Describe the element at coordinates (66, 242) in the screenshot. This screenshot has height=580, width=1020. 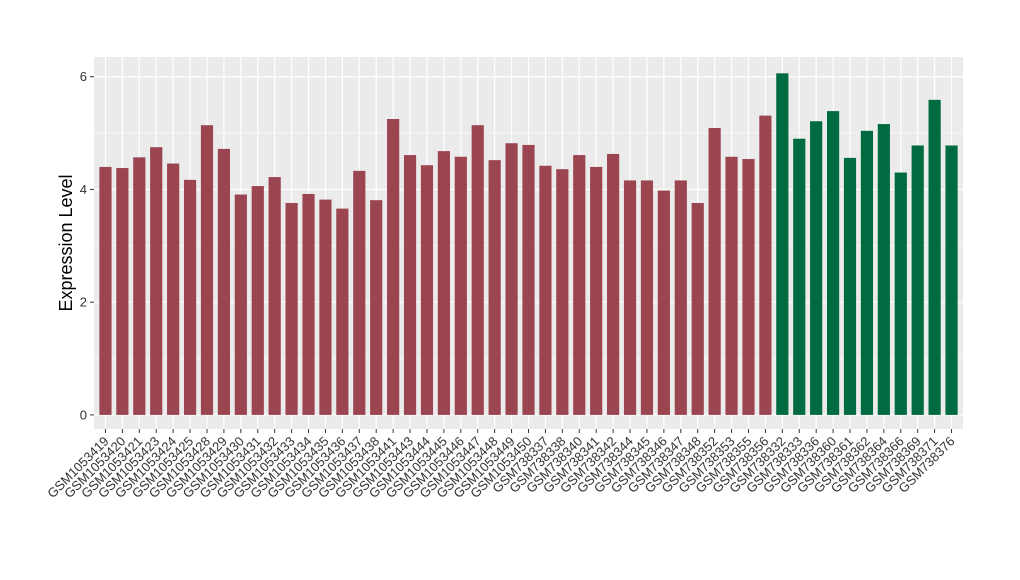
I see `y-axis-title: Expression Level` at that location.